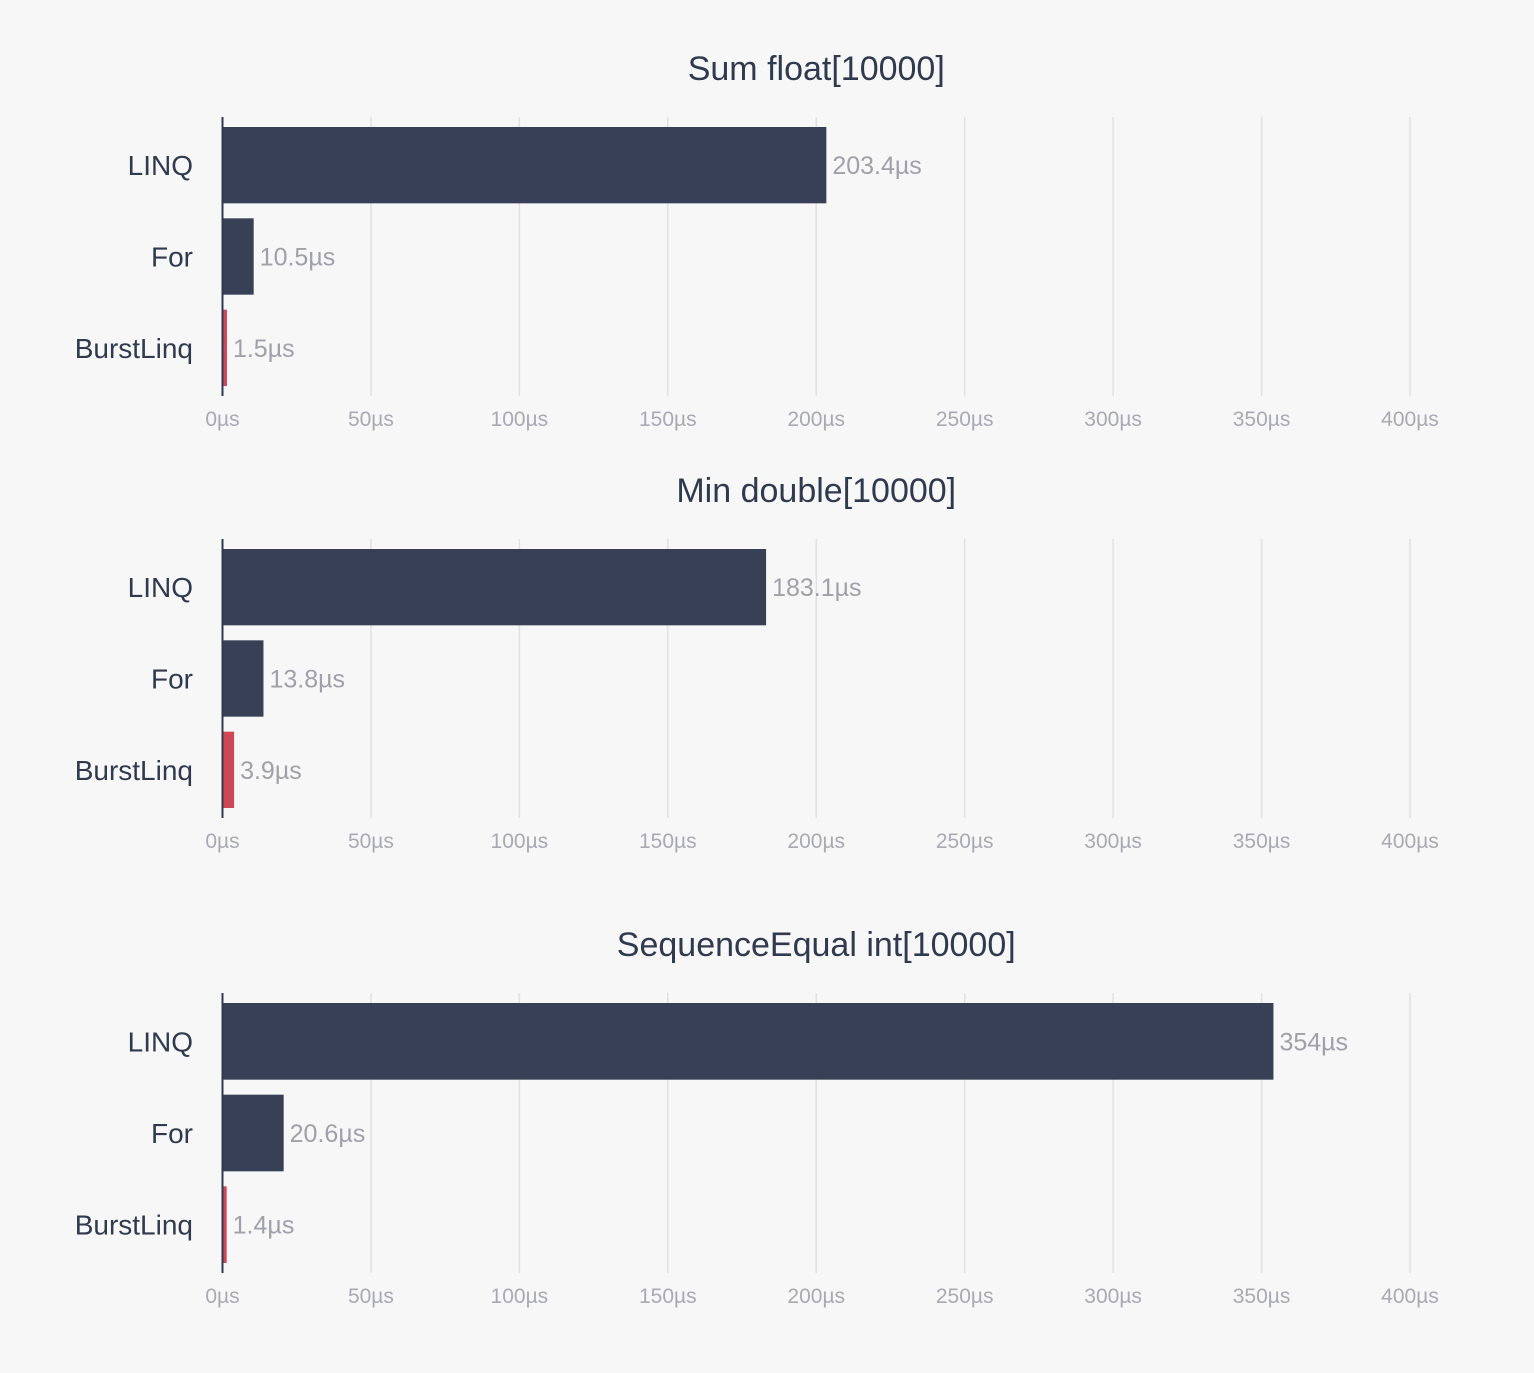 Image resolution: width=1534 pixels, height=1373 pixels. What do you see at coordinates (816, 588) in the screenshot?
I see `value-label: 183.1µs` at bounding box center [816, 588].